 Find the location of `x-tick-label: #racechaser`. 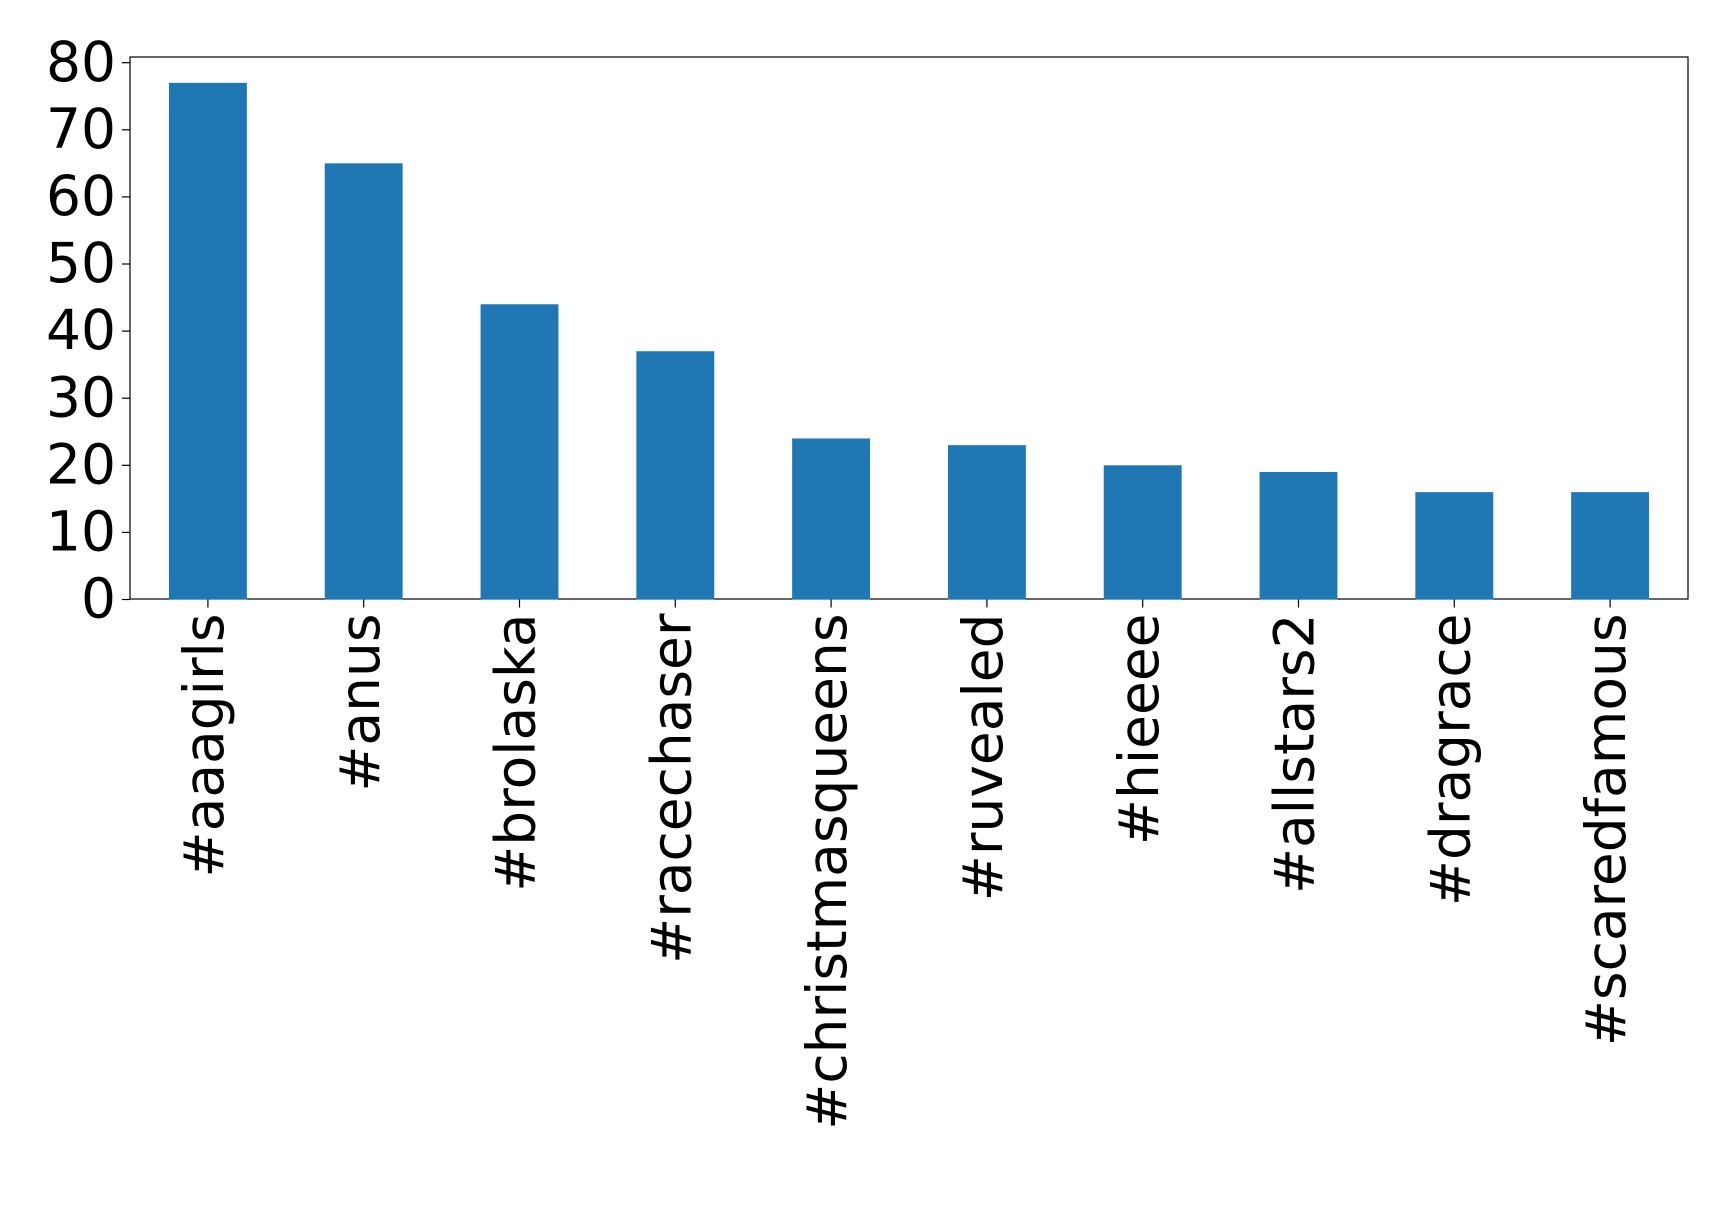

x-tick-label: #racechaser is located at coordinates (671, 788).